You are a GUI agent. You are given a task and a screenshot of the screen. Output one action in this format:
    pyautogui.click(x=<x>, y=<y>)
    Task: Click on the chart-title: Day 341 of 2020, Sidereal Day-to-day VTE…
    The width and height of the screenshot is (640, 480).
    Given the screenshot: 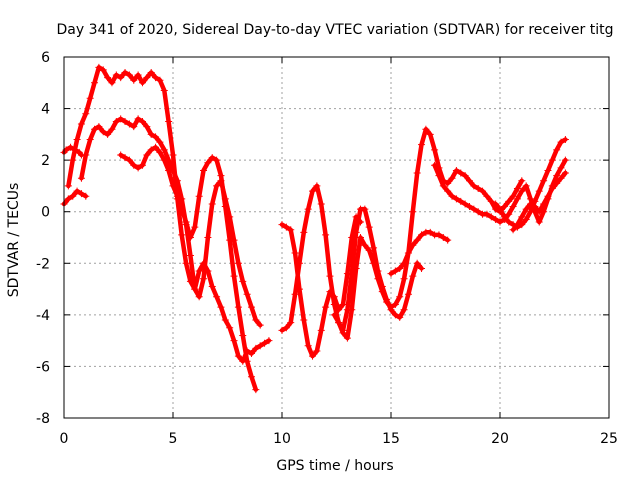 What is the action you would take?
    pyautogui.click(x=335, y=30)
    